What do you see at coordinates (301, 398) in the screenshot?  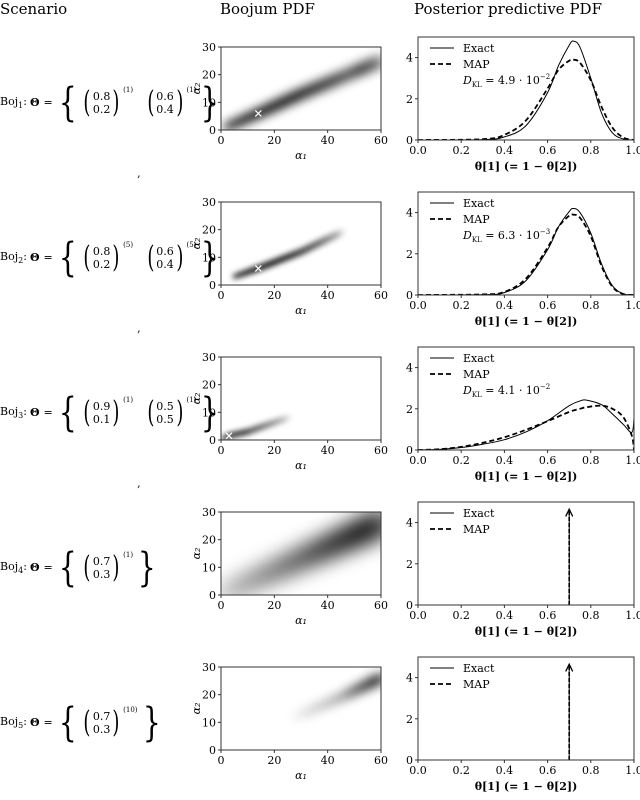 I see `density-plot` at bounding box center [301, 398].